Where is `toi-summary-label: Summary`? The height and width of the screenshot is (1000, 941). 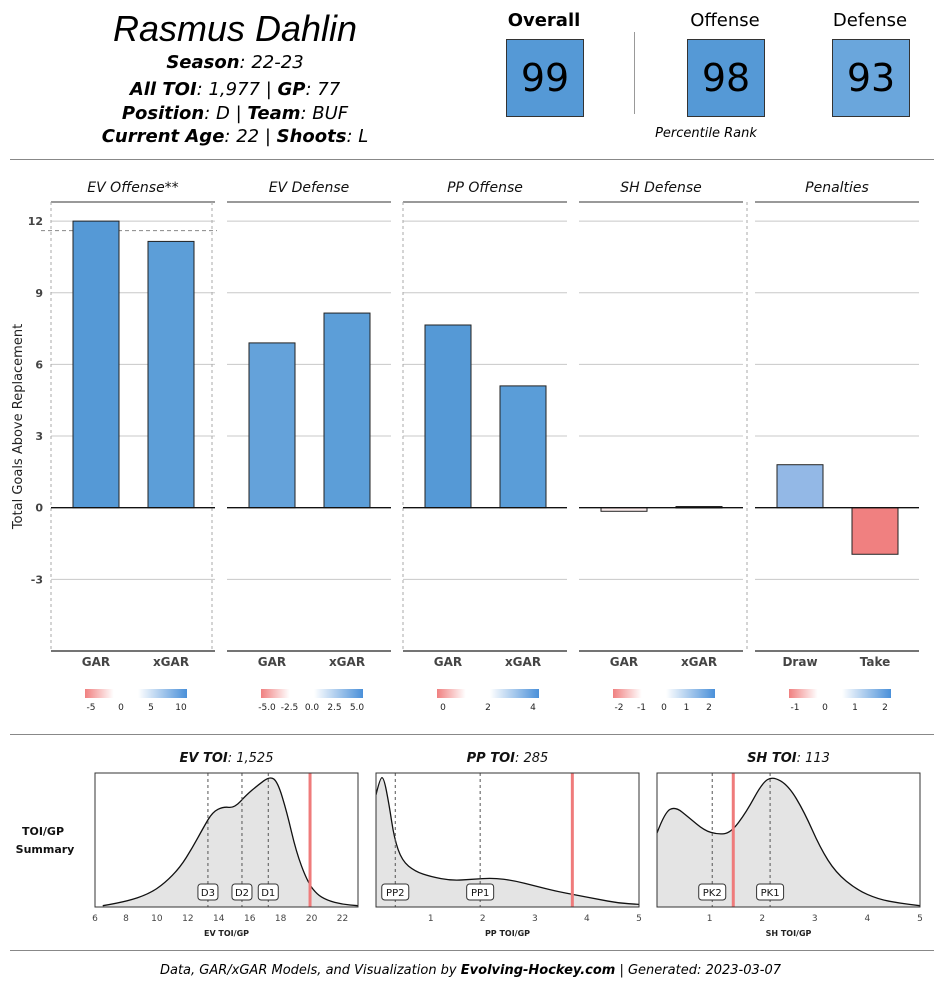 toi-summary-label: Summary is located at coordinates (45, 849).